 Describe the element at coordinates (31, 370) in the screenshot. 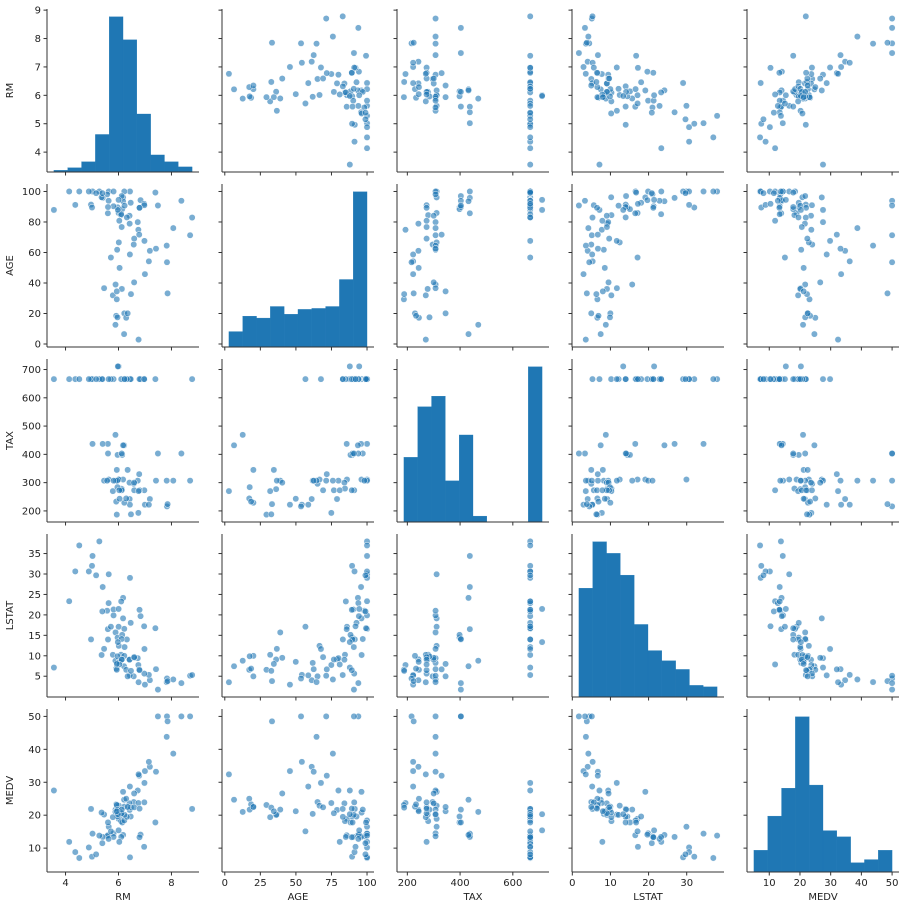

I see `y-tick-label: 700` at that location.